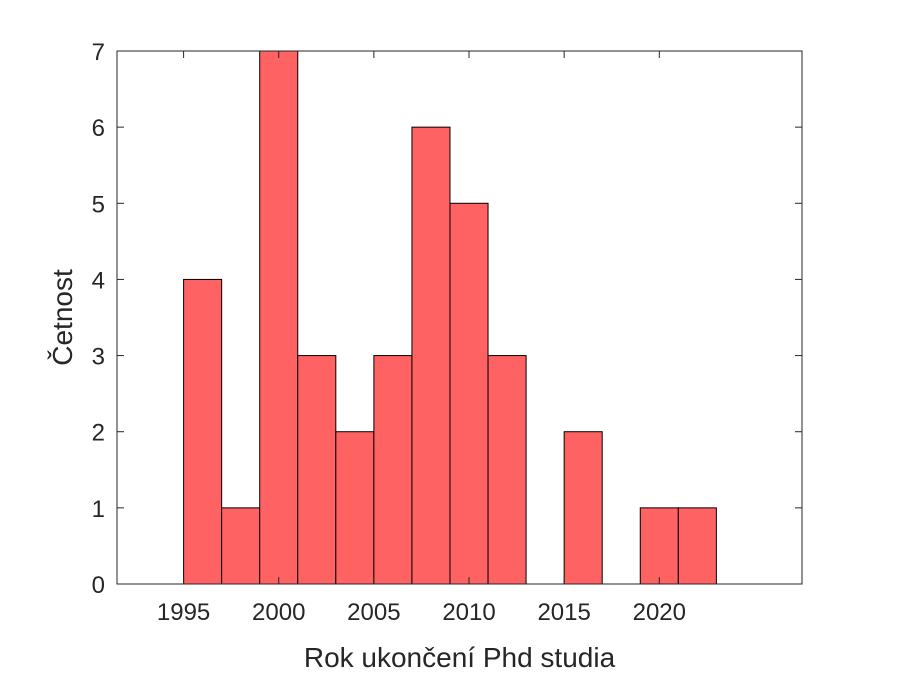  What do you see at coordinates (468, 612) in the screenshot?
I see `x-tick-label: 2010` at bounding box center [468, 612].